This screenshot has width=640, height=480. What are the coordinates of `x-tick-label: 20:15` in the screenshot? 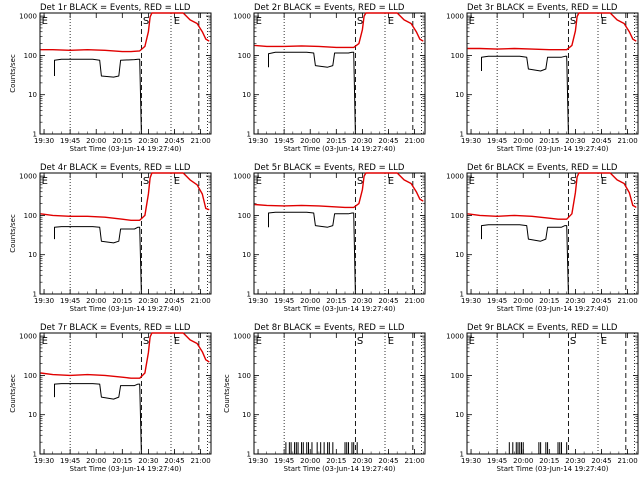 It's located at (549, 461).